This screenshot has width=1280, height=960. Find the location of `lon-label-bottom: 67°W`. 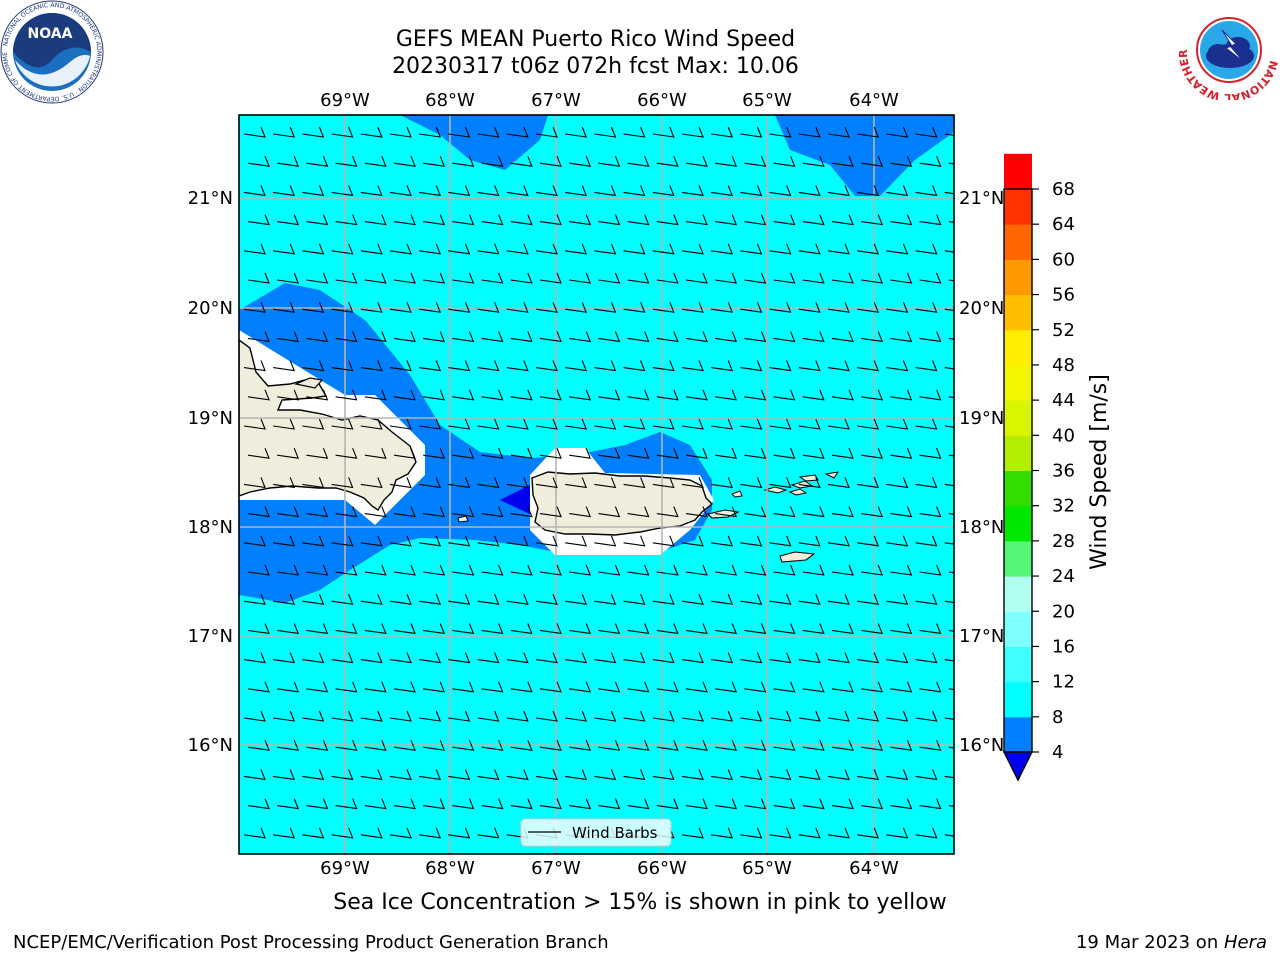

lon-label-bottom: 67°W is located at coordinates (556, 868).